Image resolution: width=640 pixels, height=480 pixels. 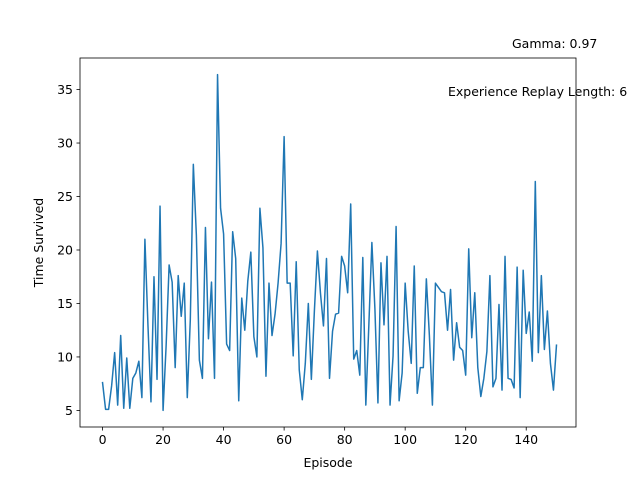 I want to click on y-tick-label: 35, so click(x=65, y=89).